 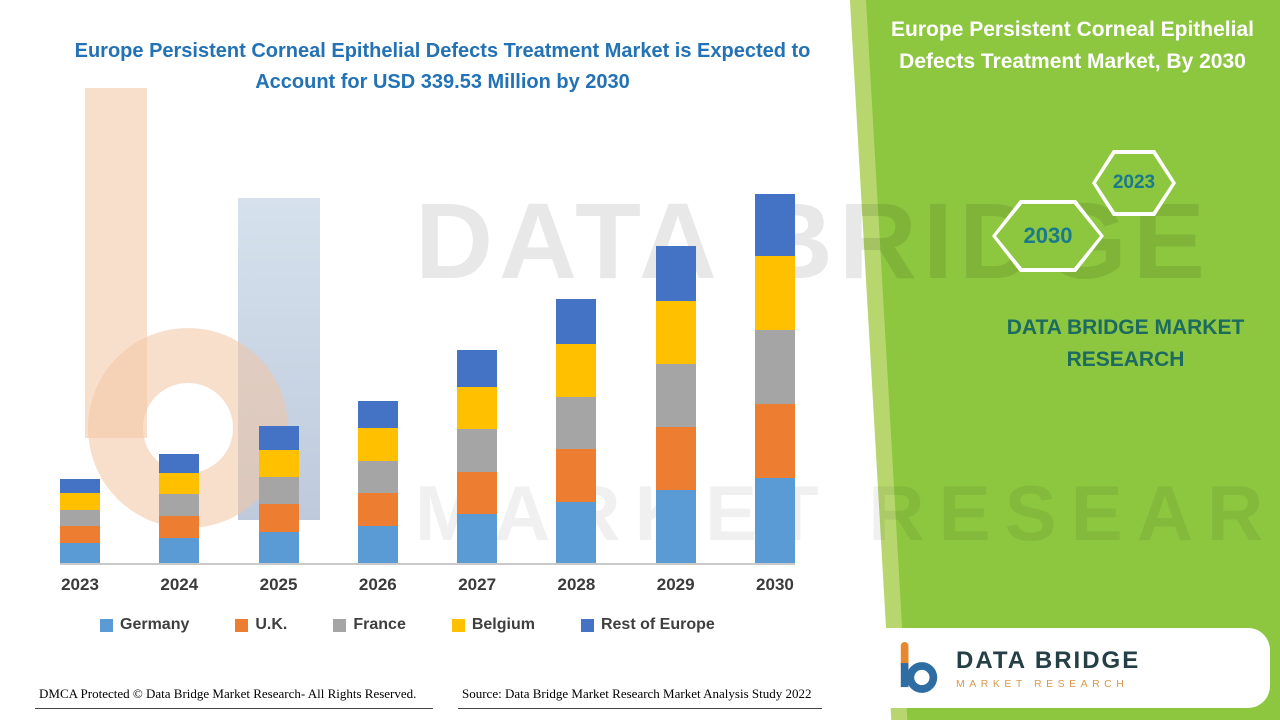 I want to click on x-label-2029: 2029, so click(x=675, y=584).